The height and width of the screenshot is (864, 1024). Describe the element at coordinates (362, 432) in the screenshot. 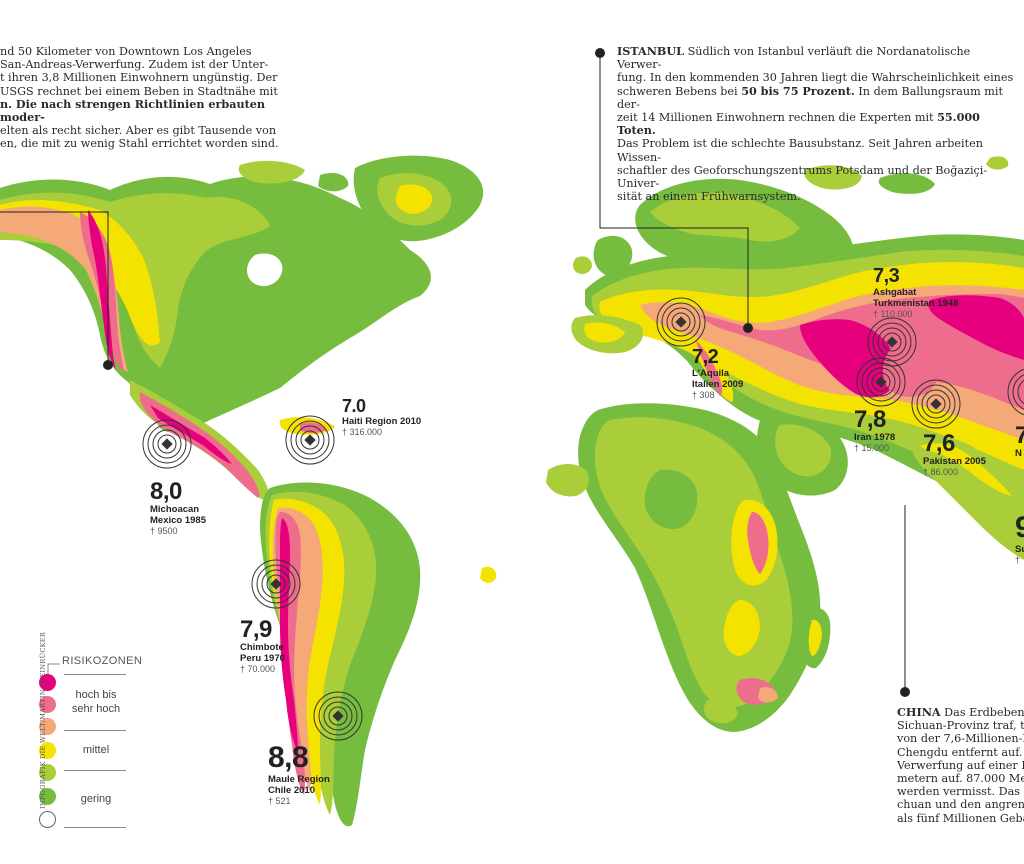

I see `quake-deaths: † 316.000` at that location.